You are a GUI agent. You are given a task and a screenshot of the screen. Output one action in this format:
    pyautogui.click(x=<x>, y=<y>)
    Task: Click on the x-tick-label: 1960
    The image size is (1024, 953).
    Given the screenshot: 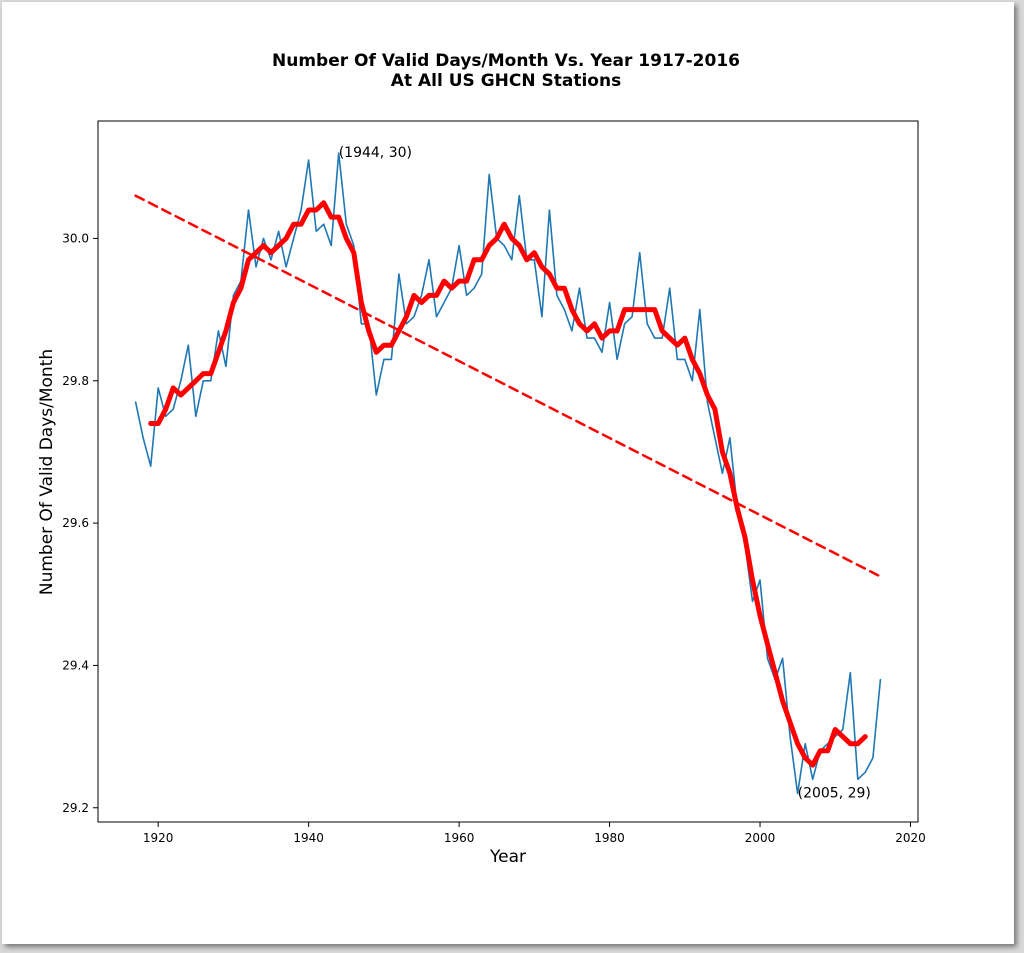 What is the action you would take?
    pyautogui.click(x=459, y=838)
    